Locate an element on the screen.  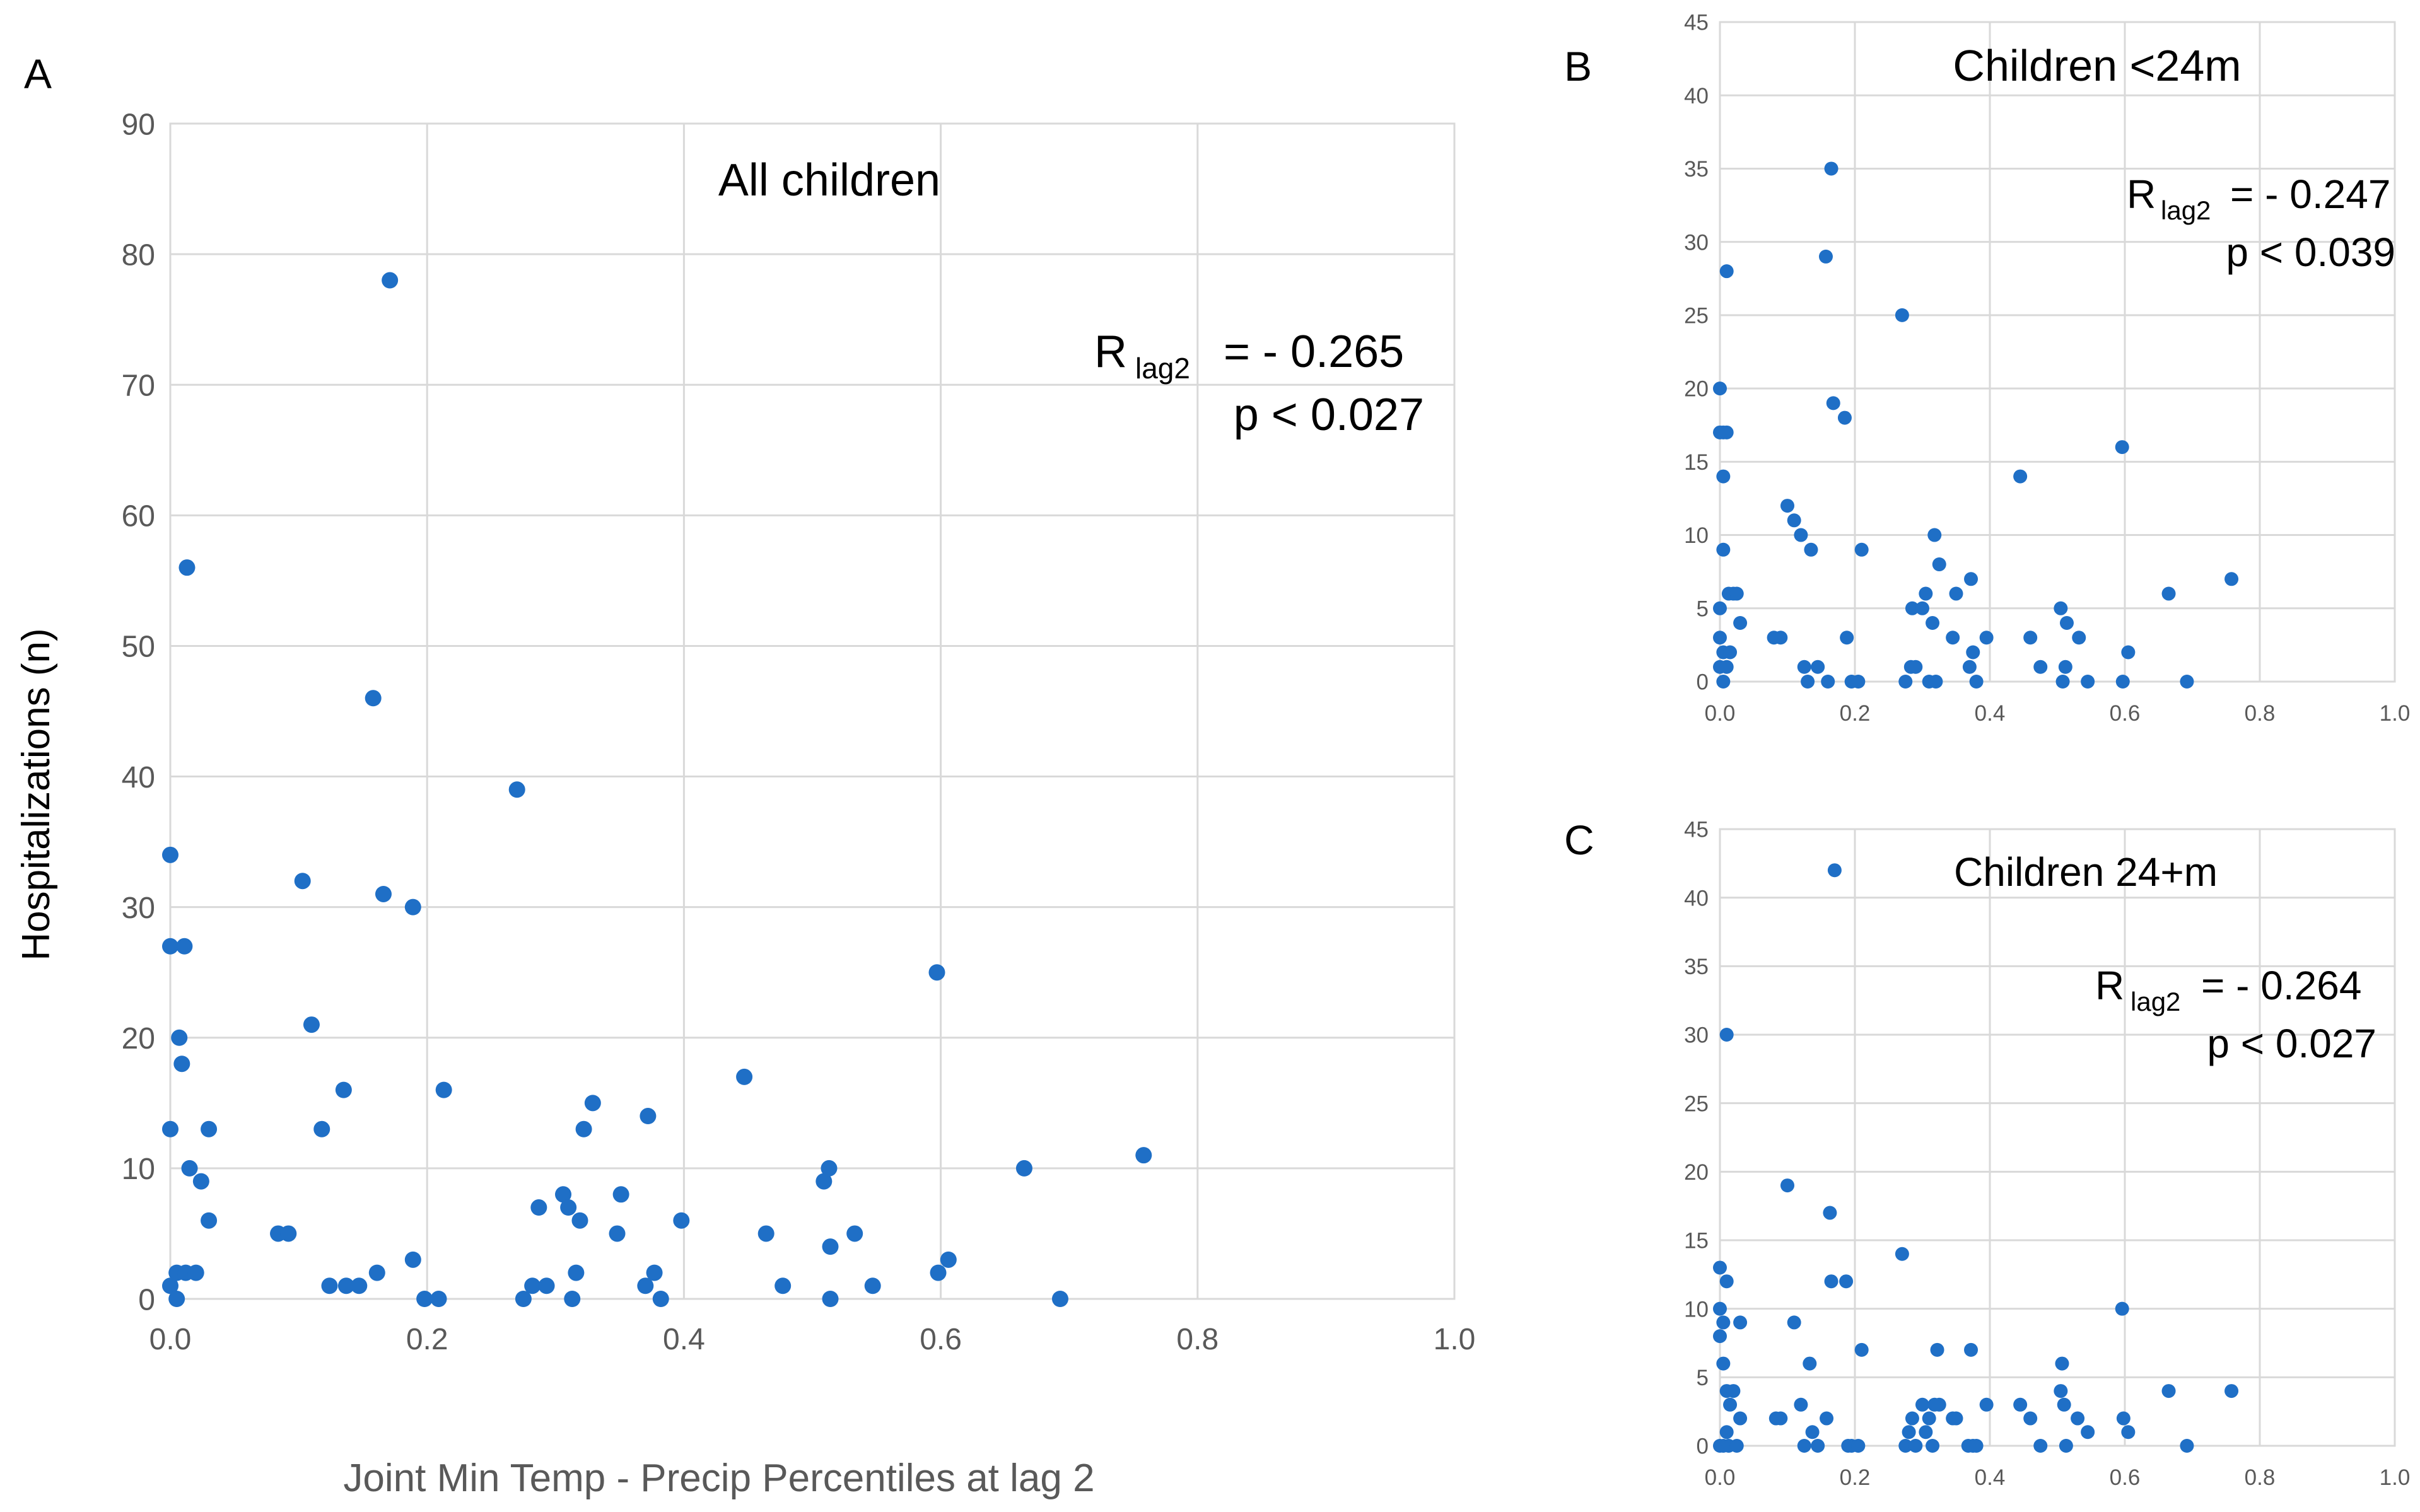
panel-c-y-tick-label: 10 is located at coordinates (1697, 1310).